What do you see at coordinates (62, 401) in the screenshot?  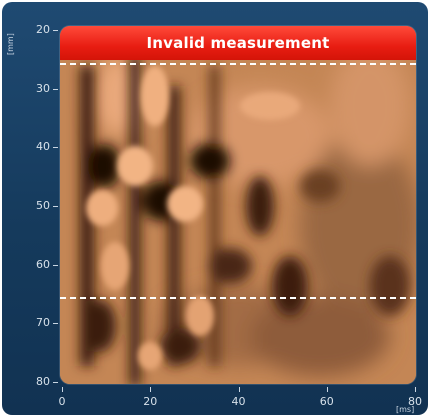 I see `x-tick-label: 0` at bounding box center [62, 401].